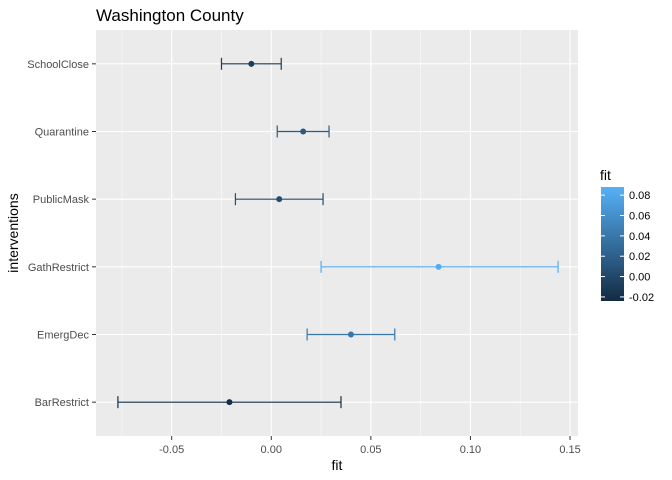  I want to click on legend-tick-label: 0.00, so click(639, 278).